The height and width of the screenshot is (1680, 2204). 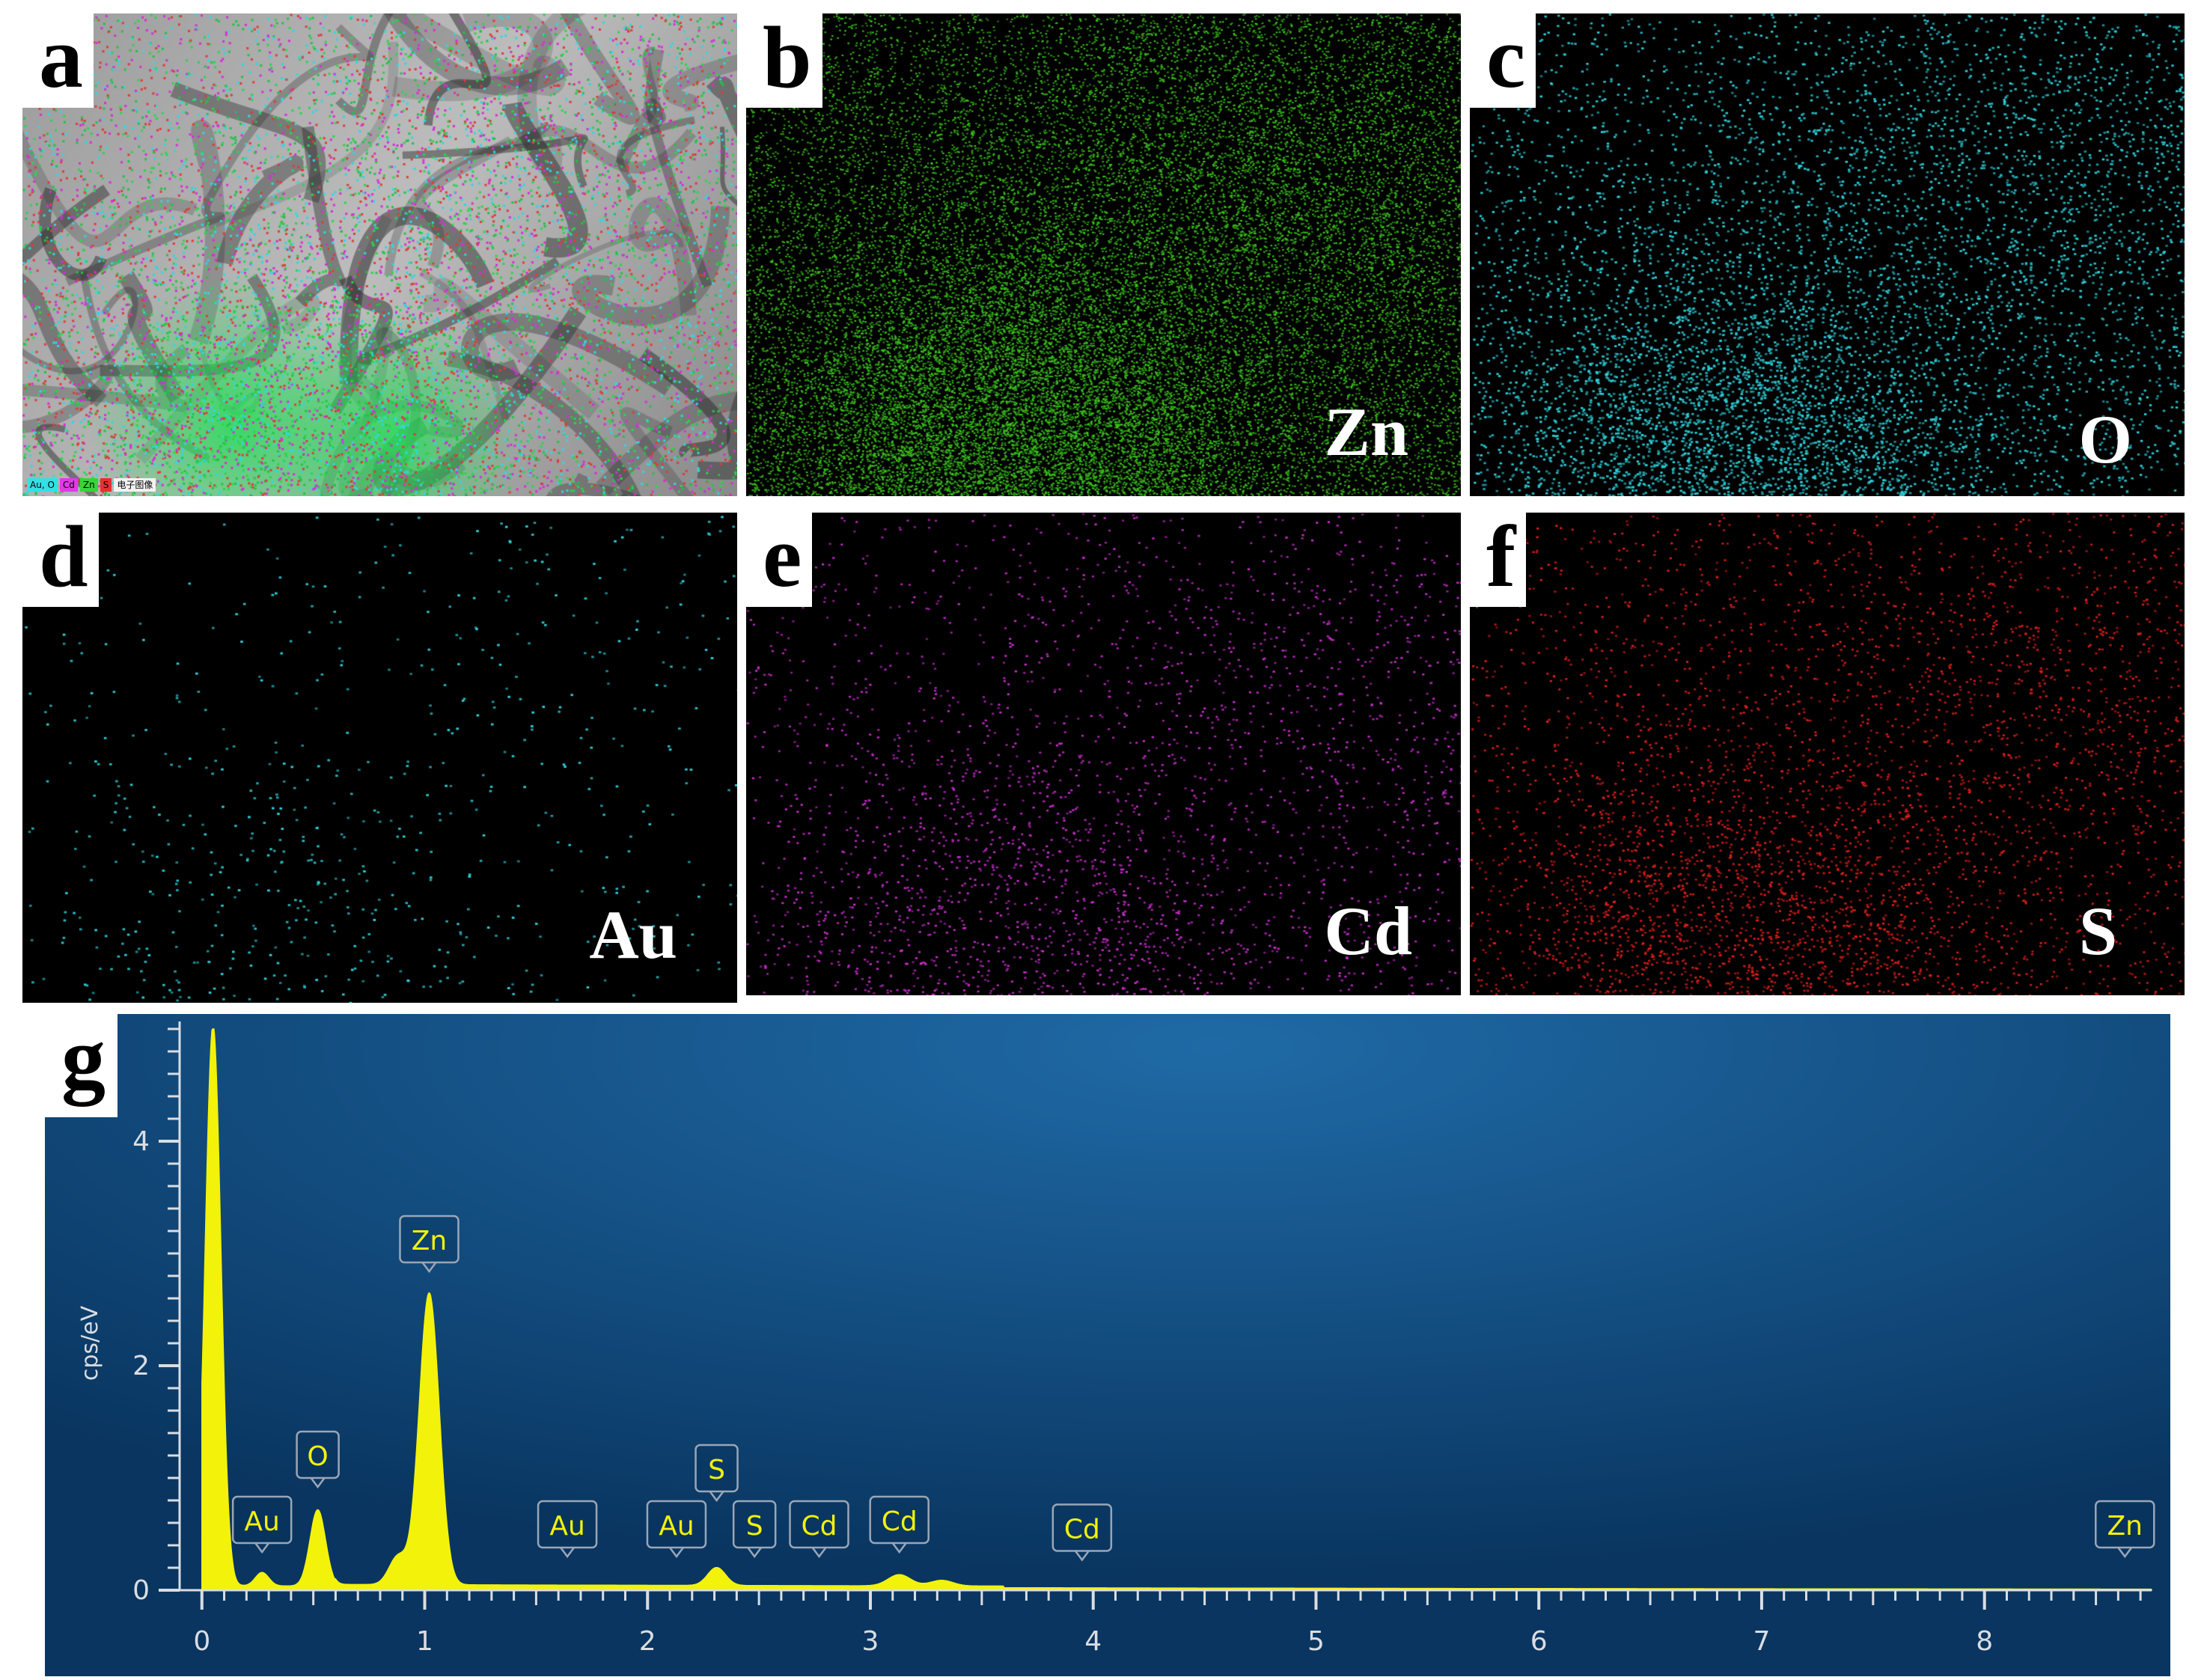 I want to click on panel-letter-b: b, so click(x=784, y=60).